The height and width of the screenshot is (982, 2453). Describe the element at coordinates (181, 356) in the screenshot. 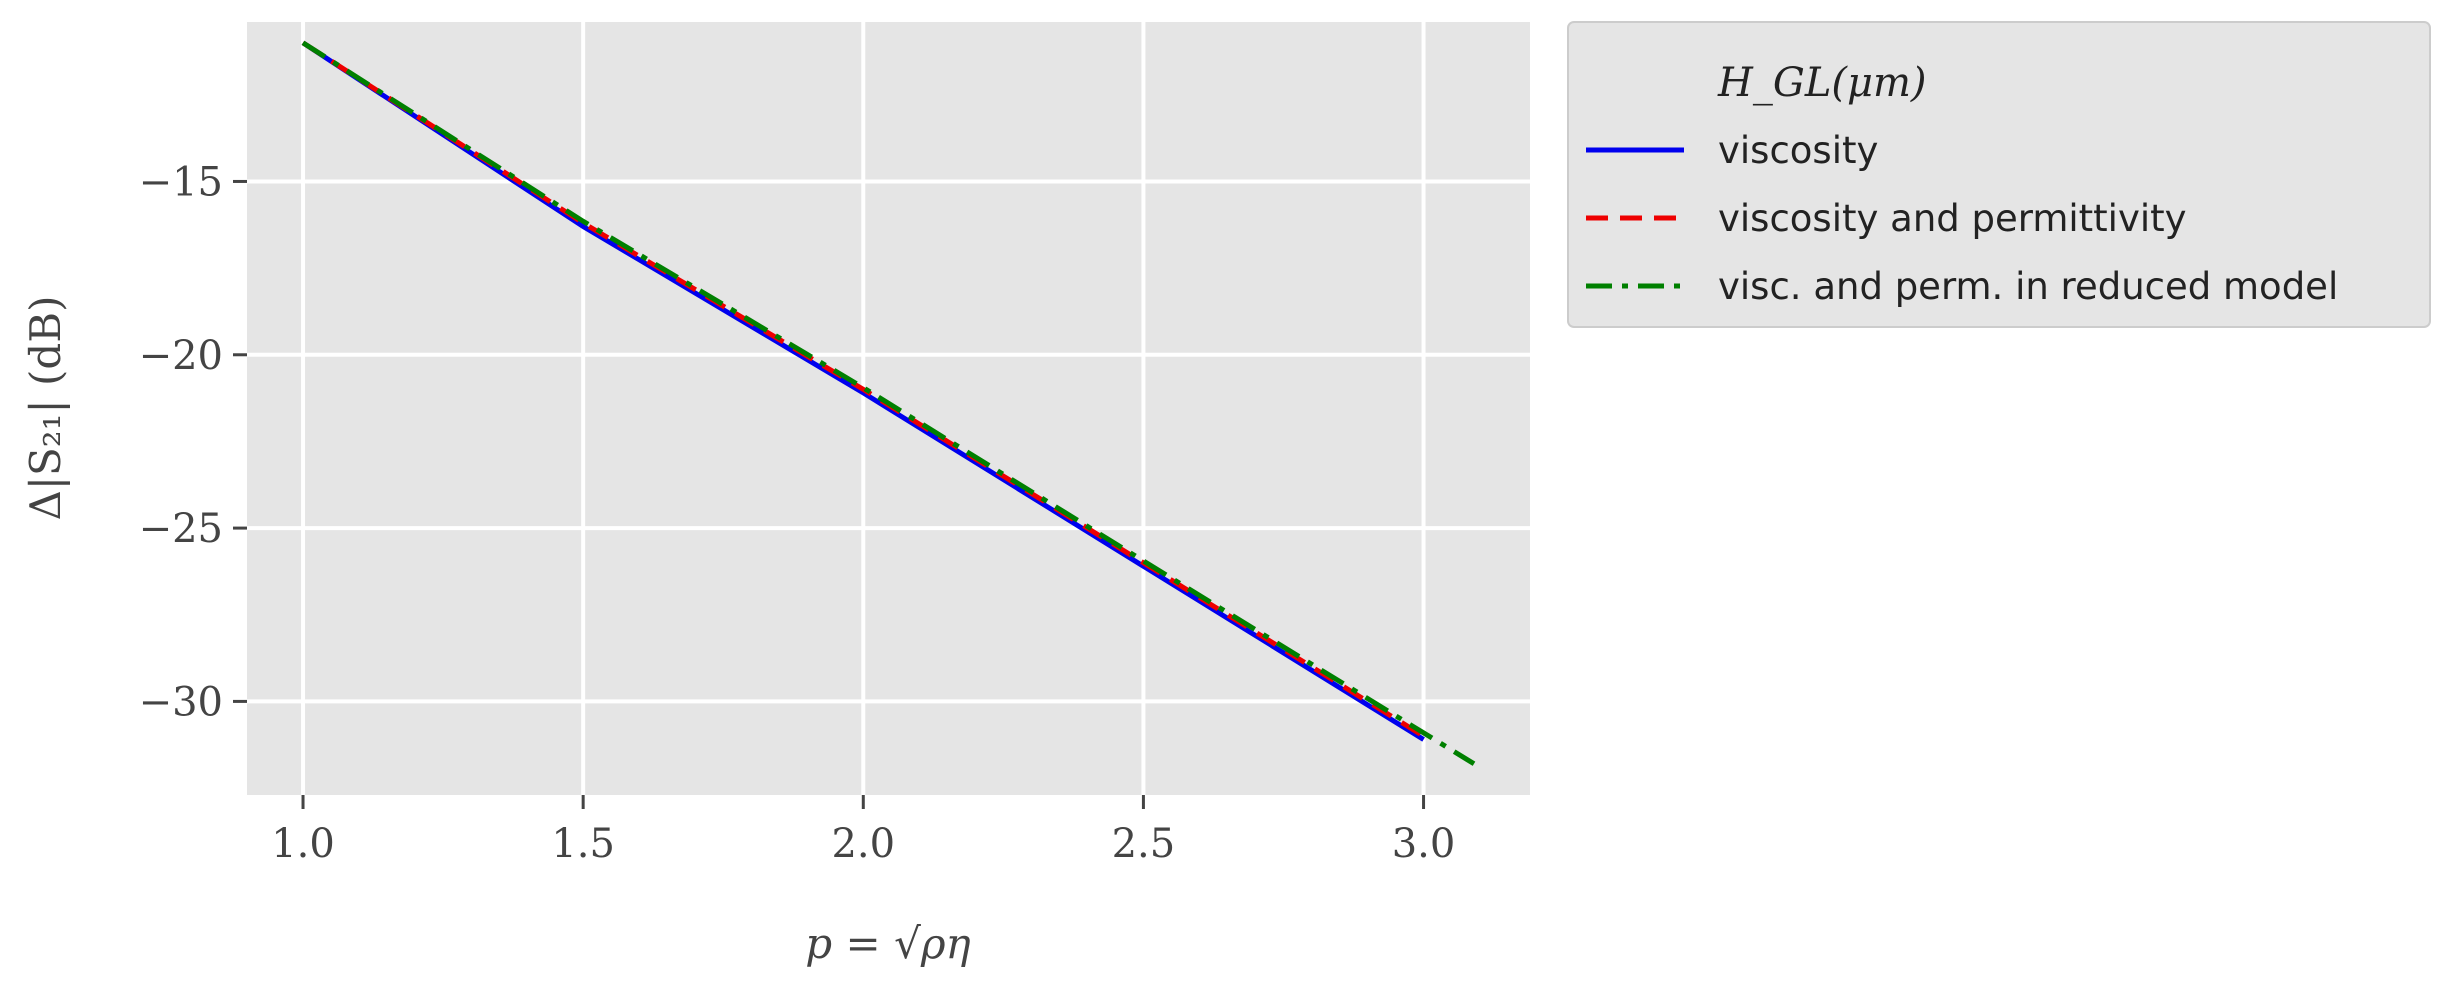

I see `y-tick-label: −20` at that location.